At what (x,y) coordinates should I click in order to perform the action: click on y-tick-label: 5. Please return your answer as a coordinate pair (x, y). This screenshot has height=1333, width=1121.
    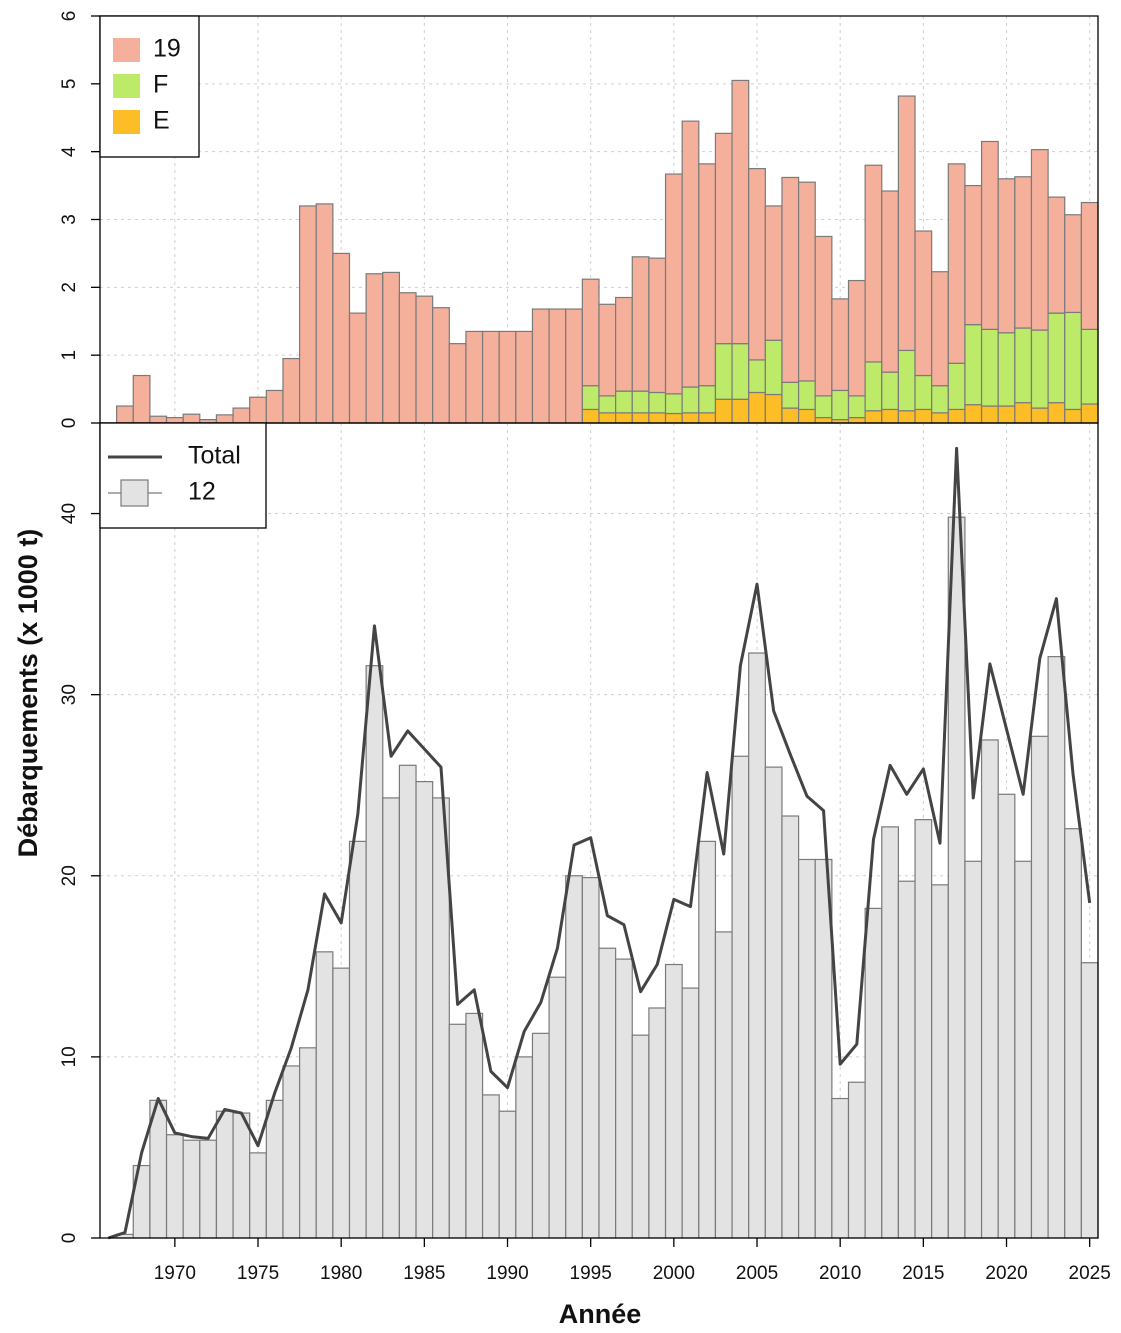
    Looking at the image, I should click on (69, 84).